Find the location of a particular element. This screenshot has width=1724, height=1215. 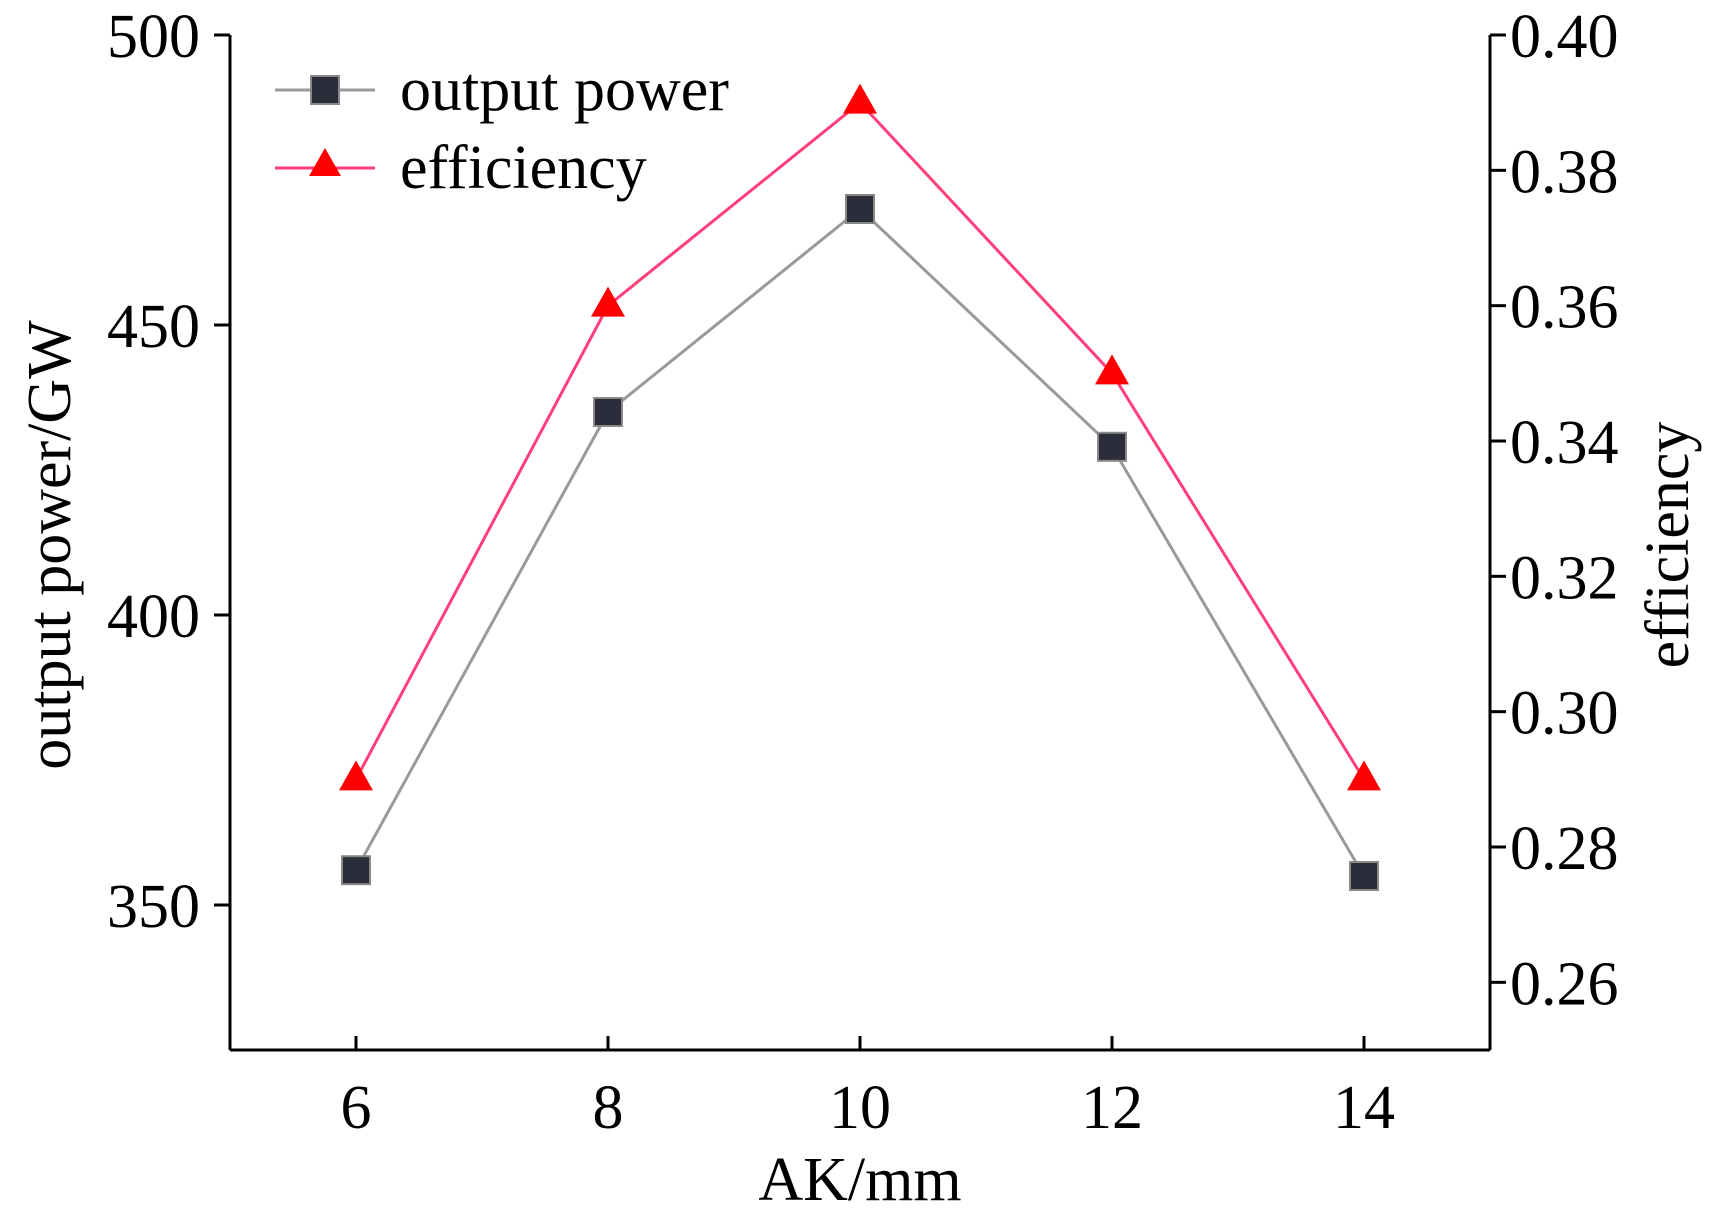

left-y-tick-label: 500 is located at coordinates (153, 37).